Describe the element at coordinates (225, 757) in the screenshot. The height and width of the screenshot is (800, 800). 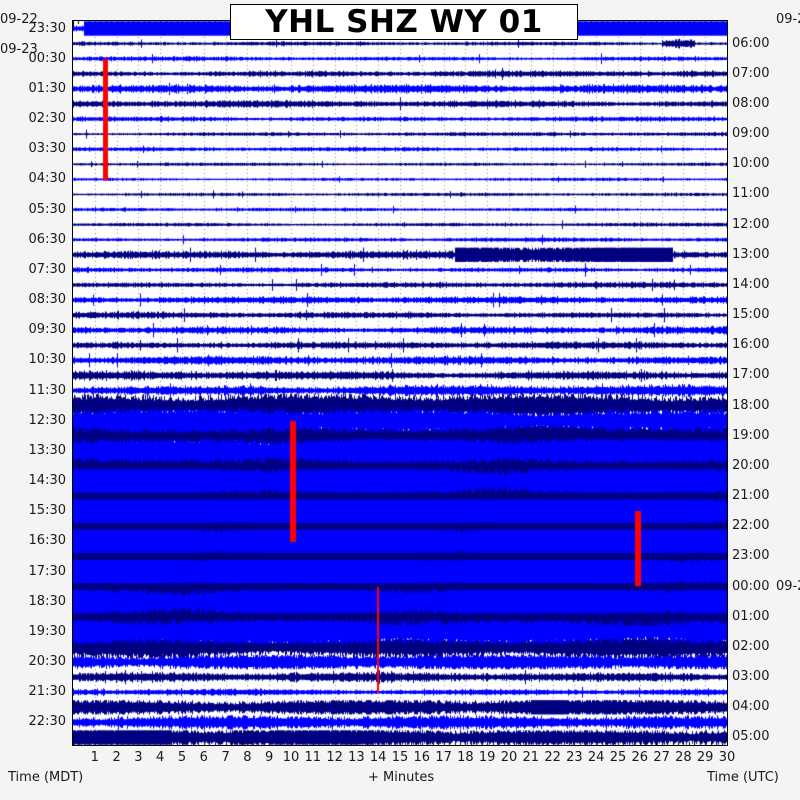
I see `x-tick-label-7: 7` at that location.